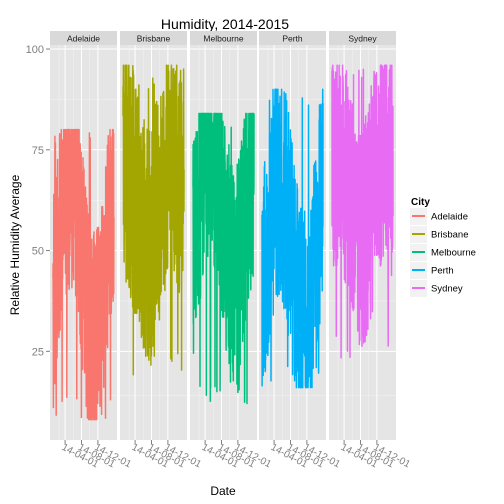 The image size is (504, 504). What do you see at coordinates (153, 220) in the screenshot?
I see `series-line-brisbane` at bounding box center [153, 220].